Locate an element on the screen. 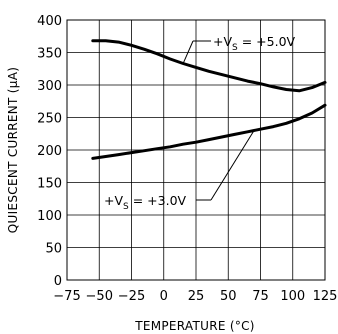  series-label-2: +VS = +3.0V is located at coordinates (145, 202).